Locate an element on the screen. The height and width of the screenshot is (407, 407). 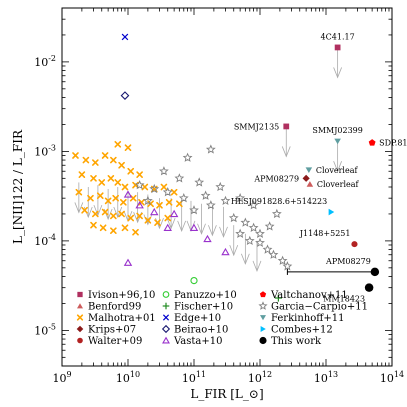
x-tick-label: 109 is located at coordinates (61, 377).